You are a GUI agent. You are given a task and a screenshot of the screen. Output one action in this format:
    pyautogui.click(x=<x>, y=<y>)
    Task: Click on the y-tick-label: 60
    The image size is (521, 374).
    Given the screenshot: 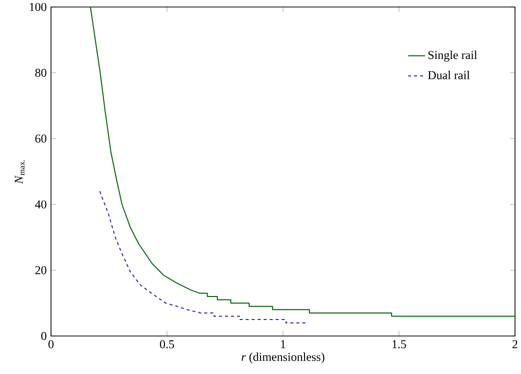 What is the action you would take?
    pyautogui.click(x=40, y=138)
    